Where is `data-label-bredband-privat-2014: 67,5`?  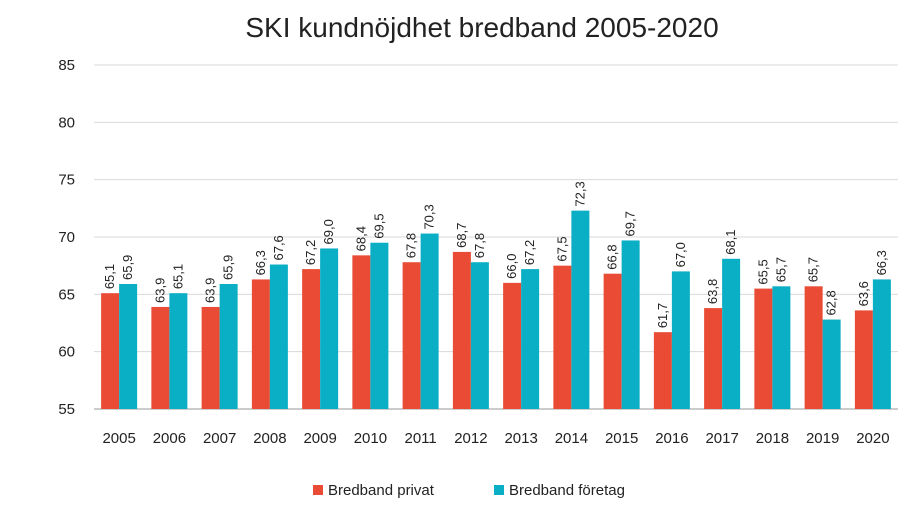
data-label-bredband-privat-2014: 67,5 is located at coordinates (561, 248).